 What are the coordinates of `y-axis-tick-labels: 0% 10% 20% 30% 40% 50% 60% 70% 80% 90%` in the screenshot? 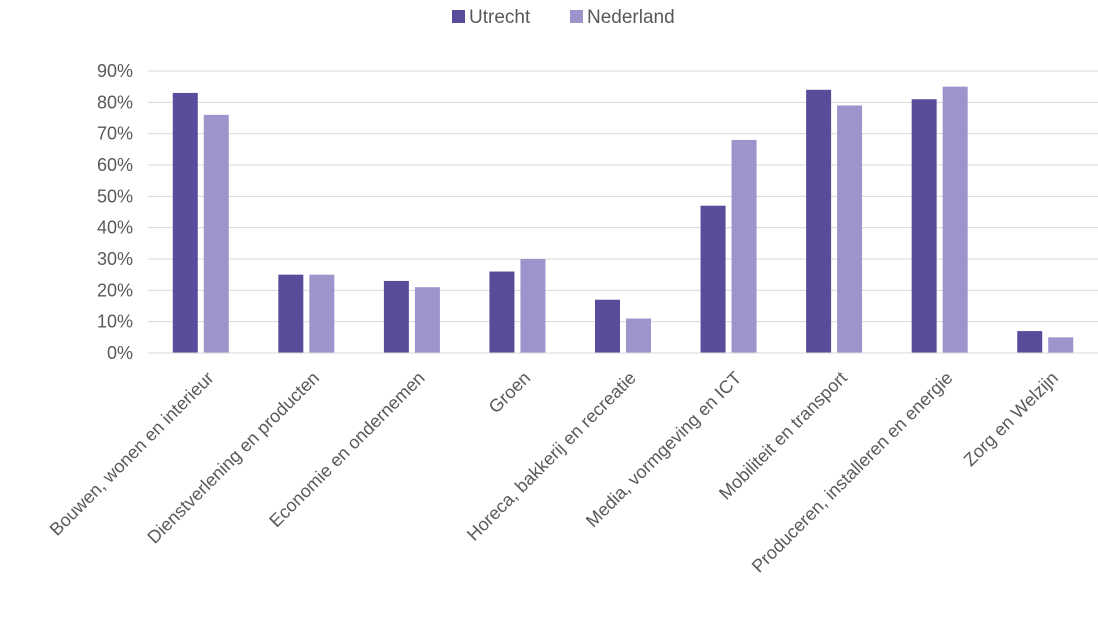 It's located at (115, 212).